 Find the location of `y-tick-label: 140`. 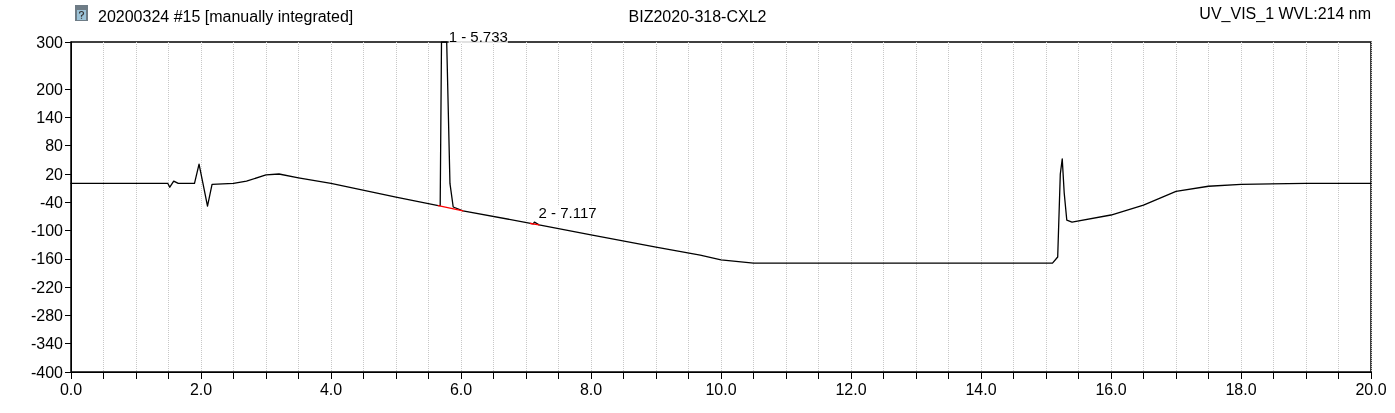

y-tick-label: 140 is located at coordinates (50, 117).